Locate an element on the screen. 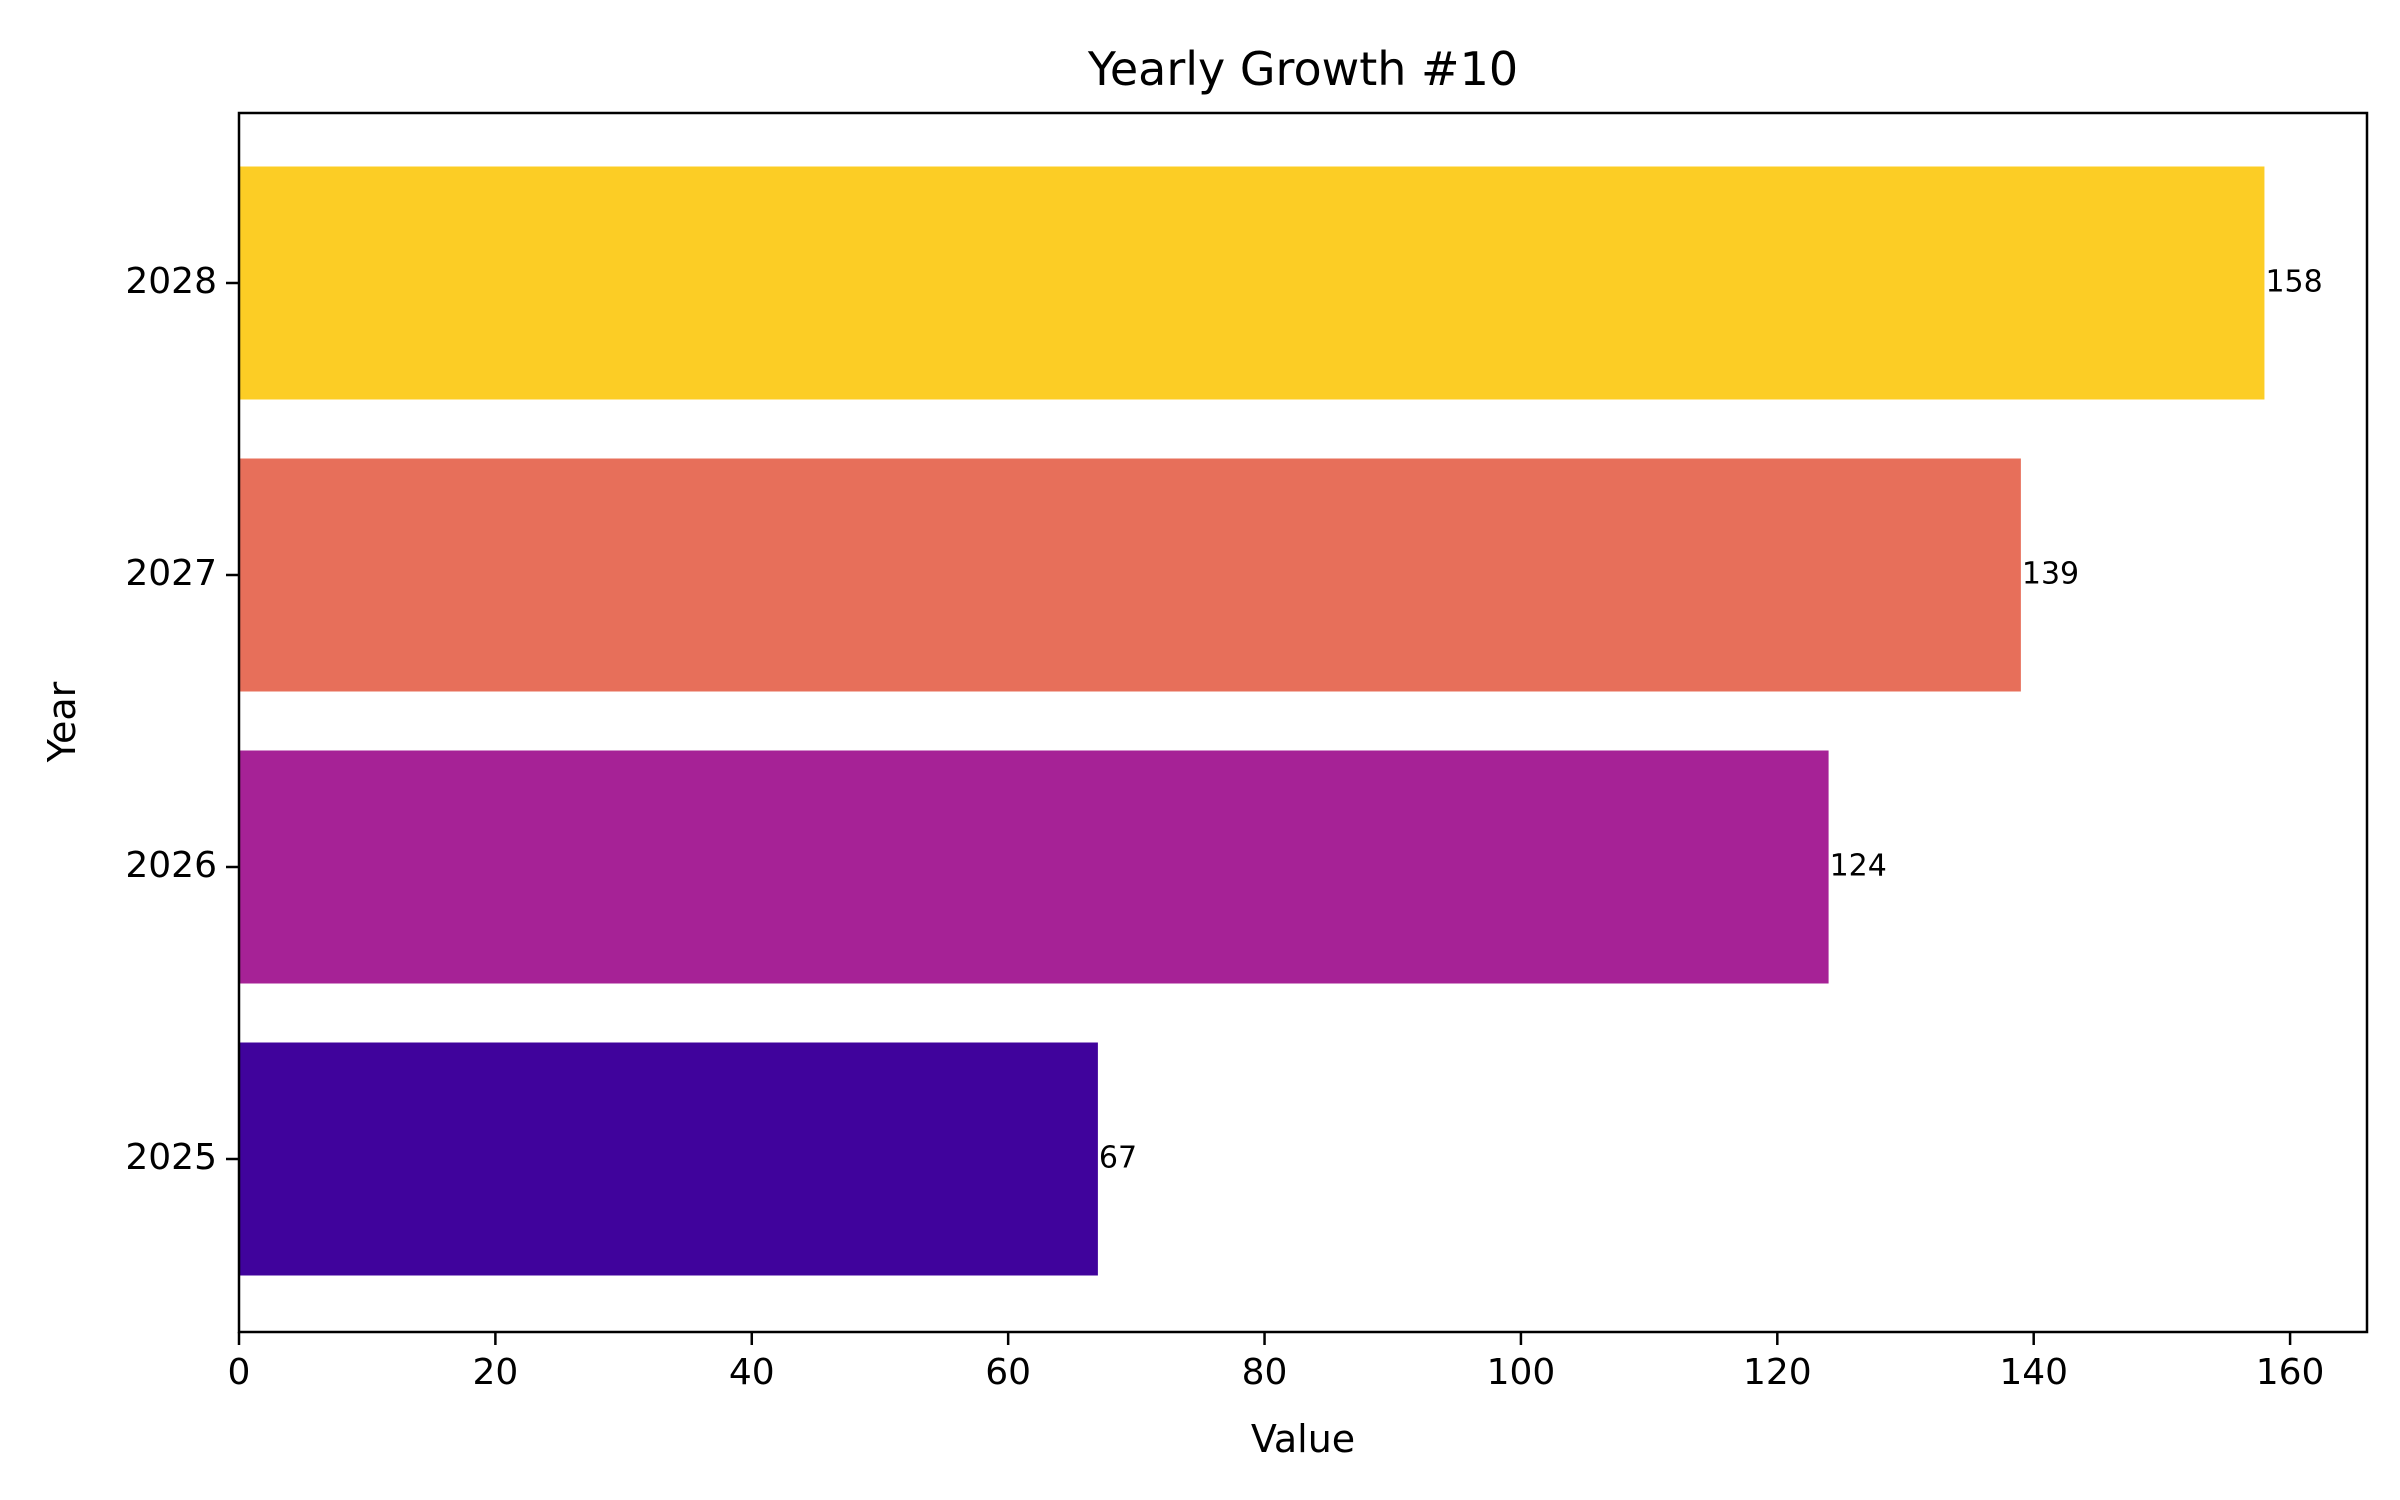  y-axis-title: Year is located at coordinates (62, 722).